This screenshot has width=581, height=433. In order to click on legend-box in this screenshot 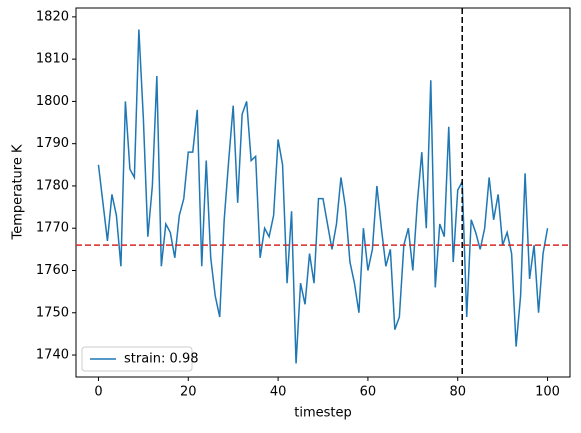, I will do `click(137, 359)`.